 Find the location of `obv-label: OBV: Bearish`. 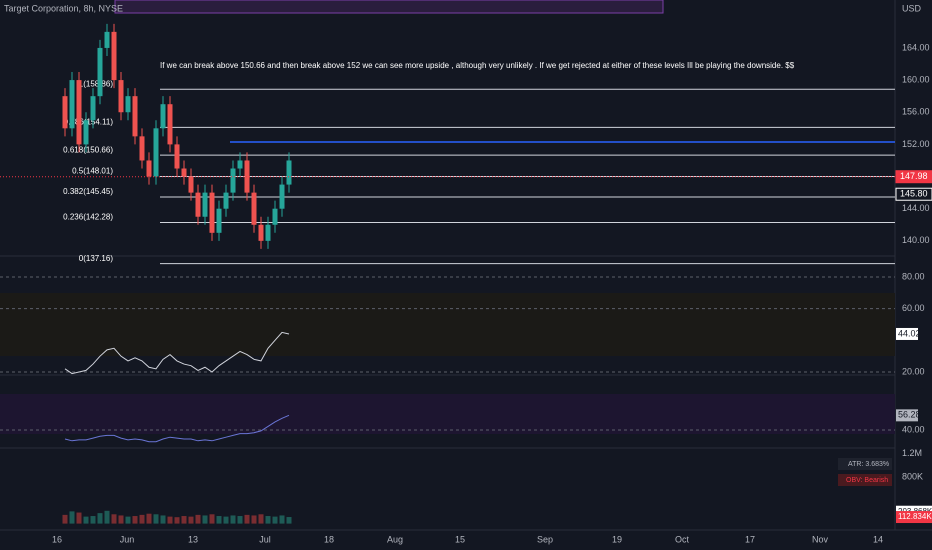

obv-label: OBV: Bearish is located at coordinates (867, 480).